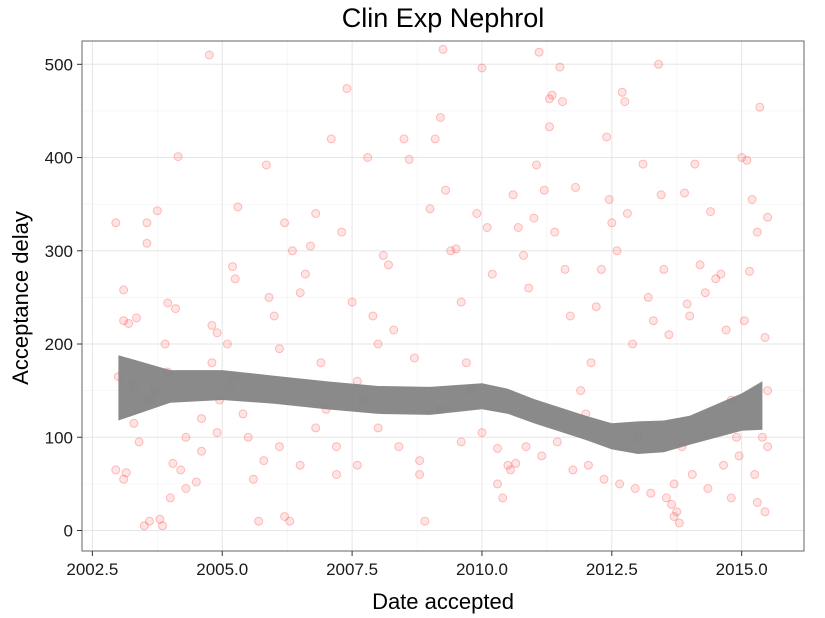 This screenshot has width=825, height=618. I want to click on smooth-band-layer, so click(440, 404).